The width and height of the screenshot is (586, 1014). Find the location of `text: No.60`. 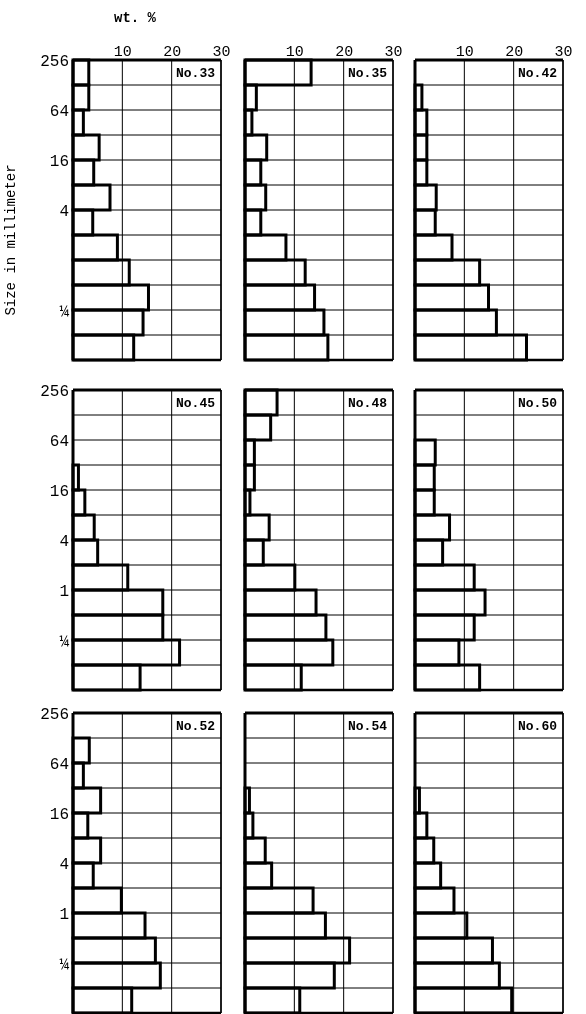

text: No.60 is located at coordinates (537, 726).